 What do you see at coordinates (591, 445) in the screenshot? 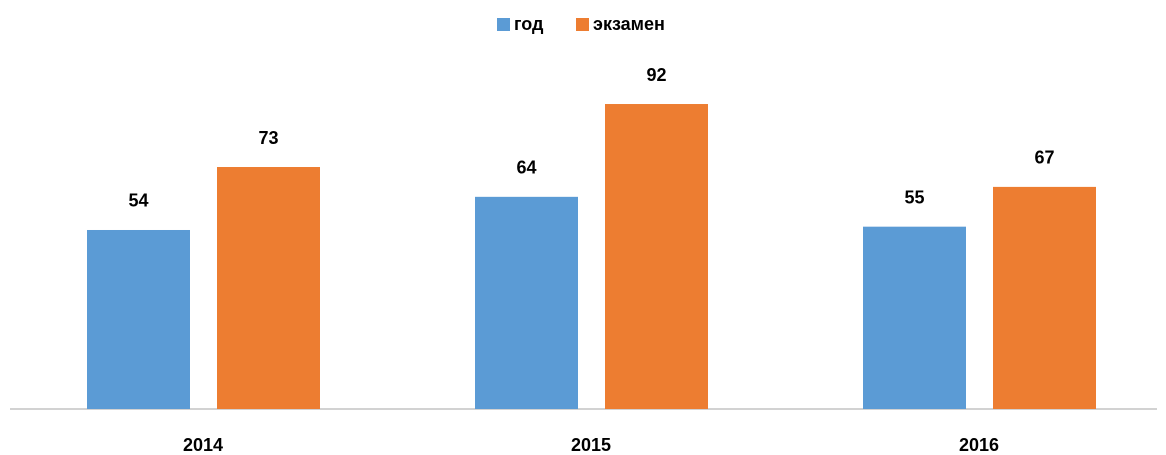
I see `x-tick-label: 2015` at bounding box center [591, 445].